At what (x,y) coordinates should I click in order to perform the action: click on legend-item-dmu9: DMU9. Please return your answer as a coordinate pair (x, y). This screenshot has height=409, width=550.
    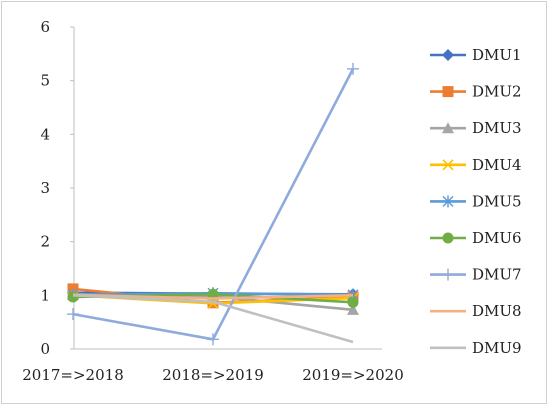
    Looking at the image, I should click on (476, 348).